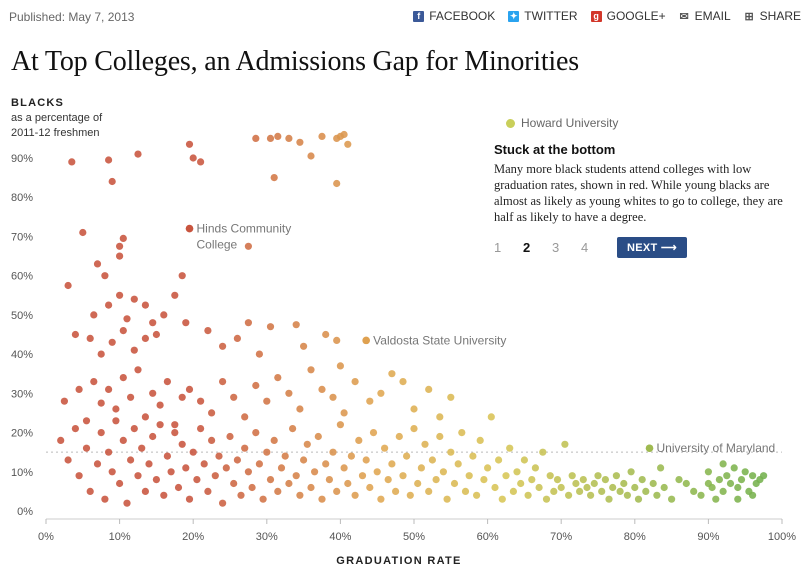 Image resolution: width=809 pixels, height=576 pixels. What do you see at coordinates (22, 198) in the screenshot?
I see `y-tick-label: 80%` at bounding box center [22, 198].